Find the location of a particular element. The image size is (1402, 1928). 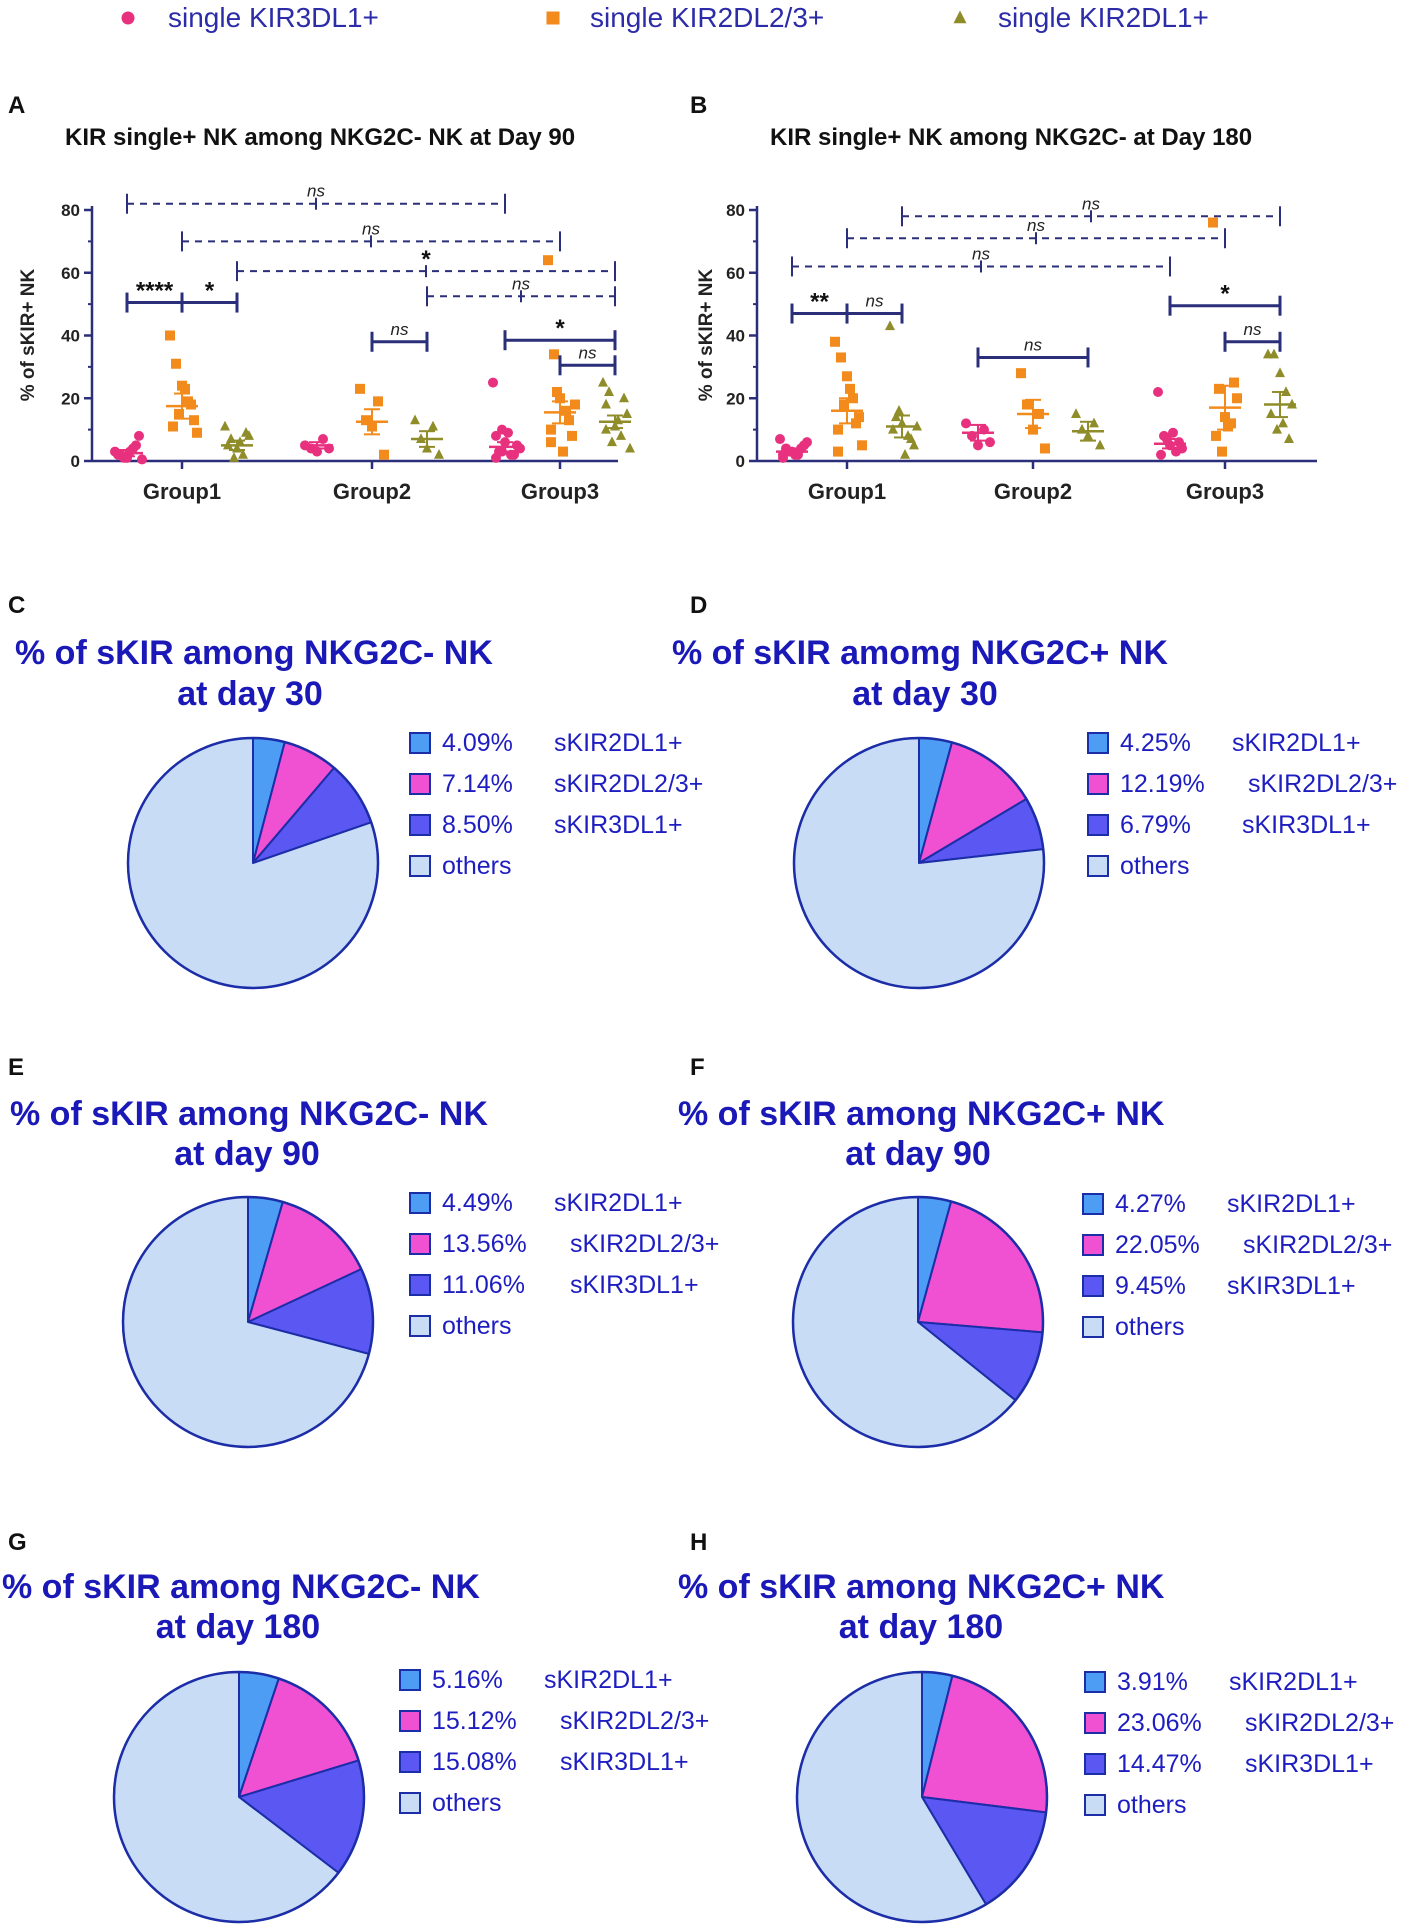

panel-letter: E is located at coordinates (16, 1067).